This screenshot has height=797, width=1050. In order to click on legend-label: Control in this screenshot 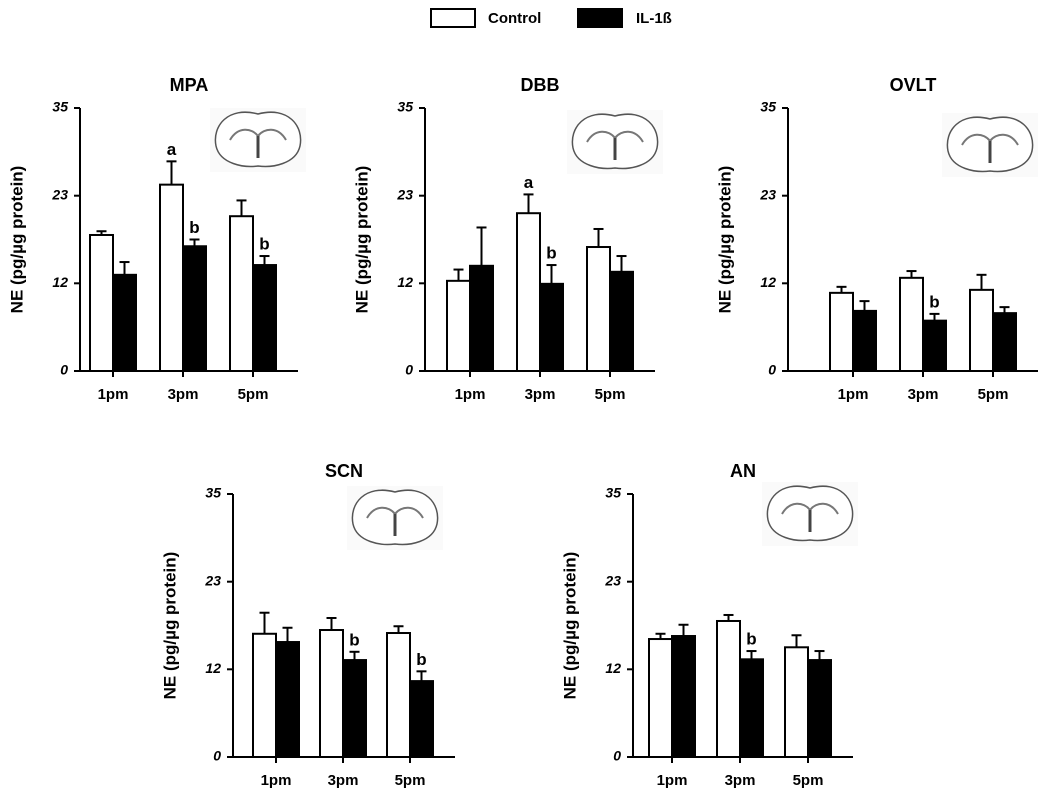, I will do `click(514, 18)`.